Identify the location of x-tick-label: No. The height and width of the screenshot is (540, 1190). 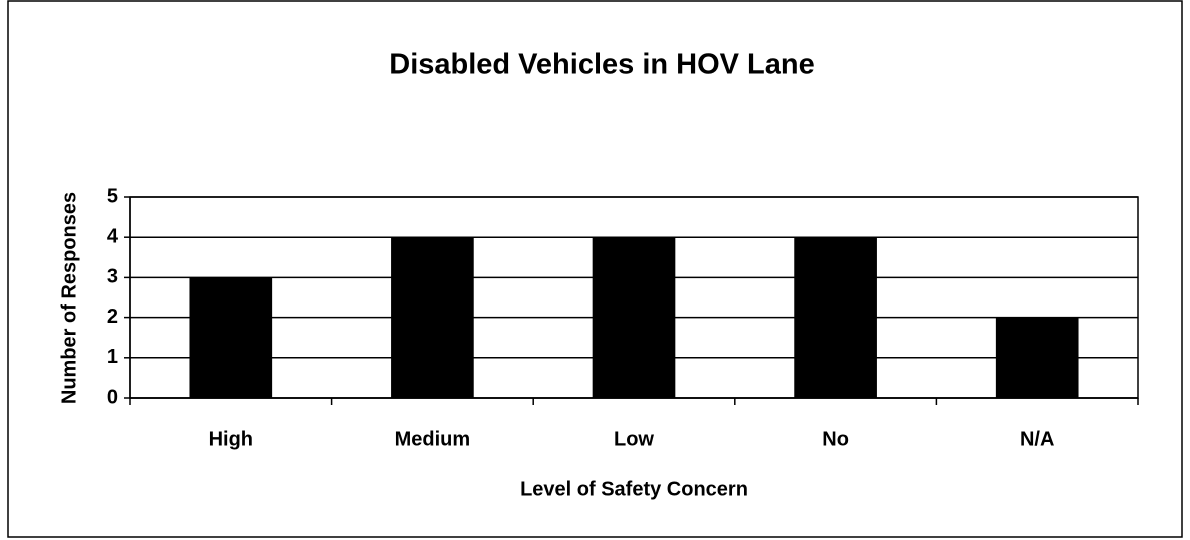
(835, 439).